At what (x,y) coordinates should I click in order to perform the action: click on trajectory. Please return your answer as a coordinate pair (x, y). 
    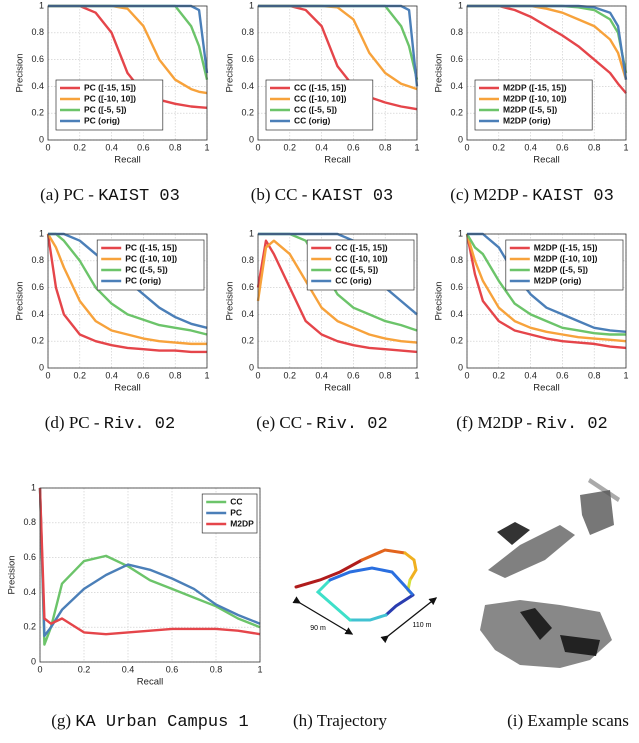
    Looking at the image, I should click on (365, 596).